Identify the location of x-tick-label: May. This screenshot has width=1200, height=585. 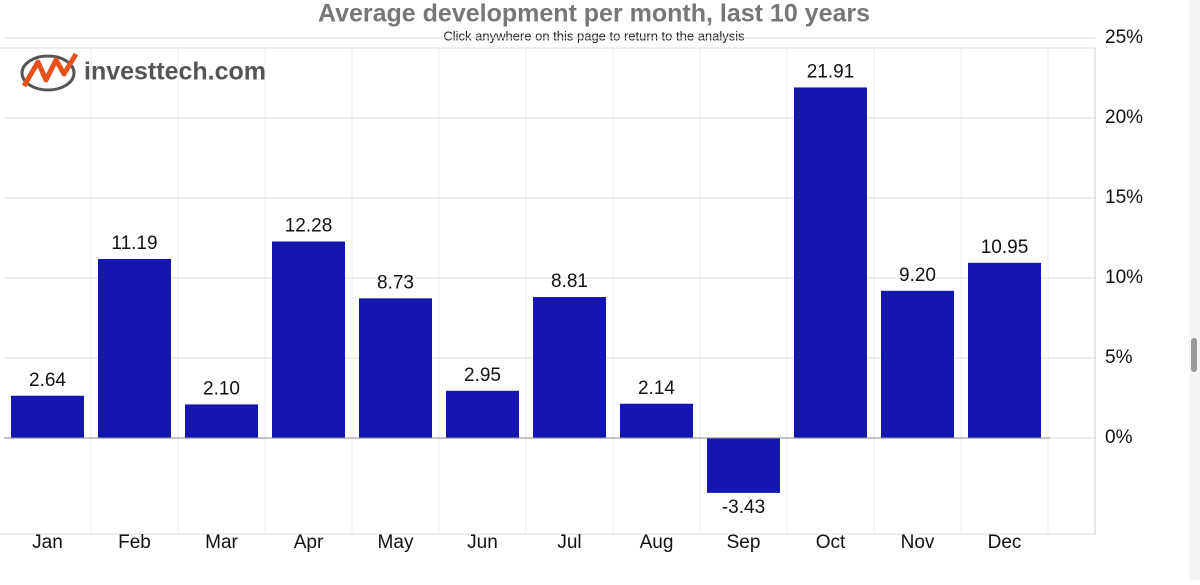
(396, 542).